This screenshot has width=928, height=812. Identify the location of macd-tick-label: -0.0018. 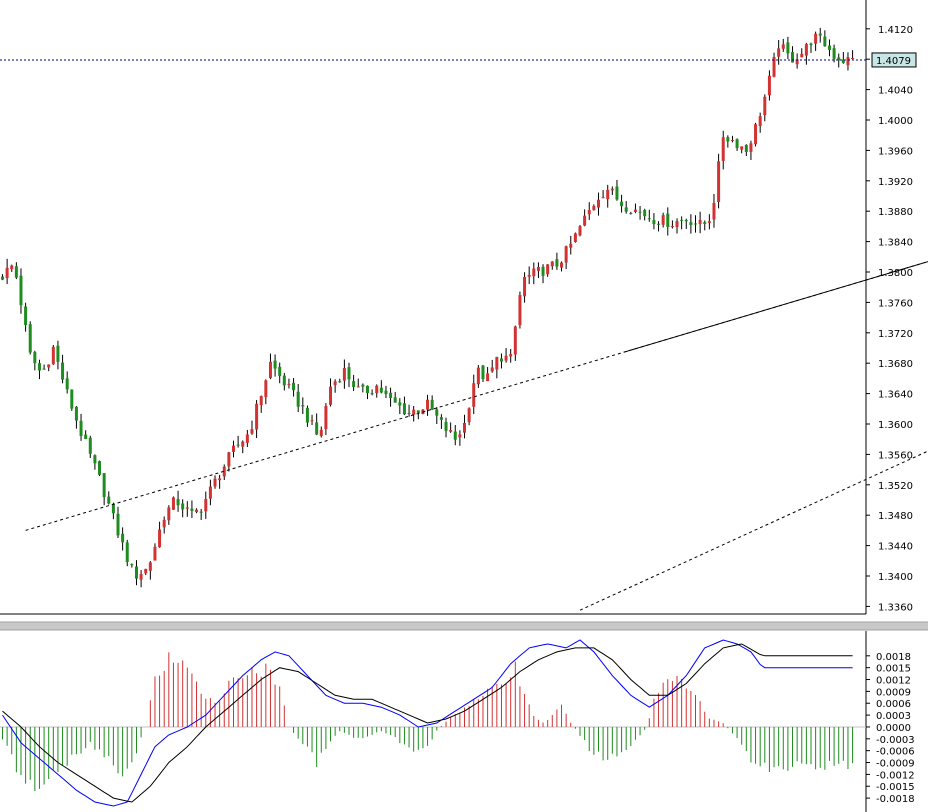
(895, 799).